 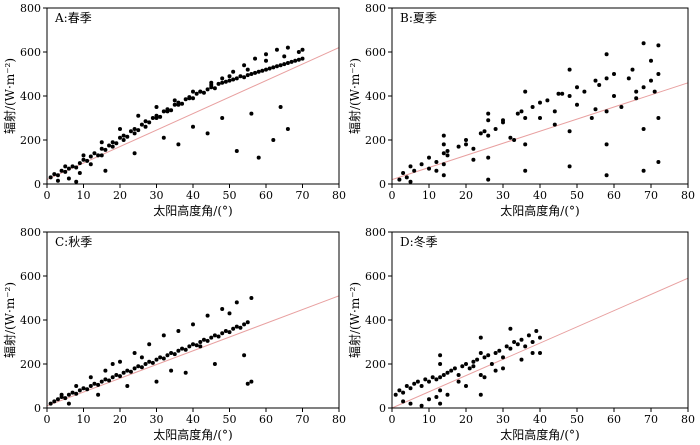 What do you see at coordinates (192, 434) in the screenshot?
I see `x-axis-label: 太阳高度角/(°)` at bounding box center [192, 434].